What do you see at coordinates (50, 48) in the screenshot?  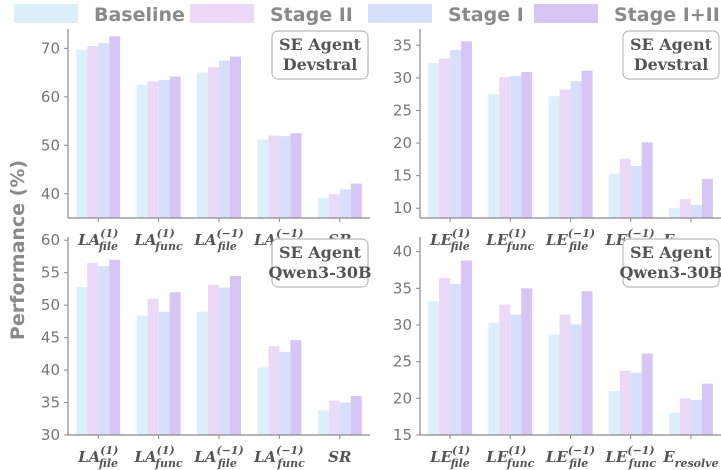 I see `y-tick-label: 70` at bounding box center [50, 48].